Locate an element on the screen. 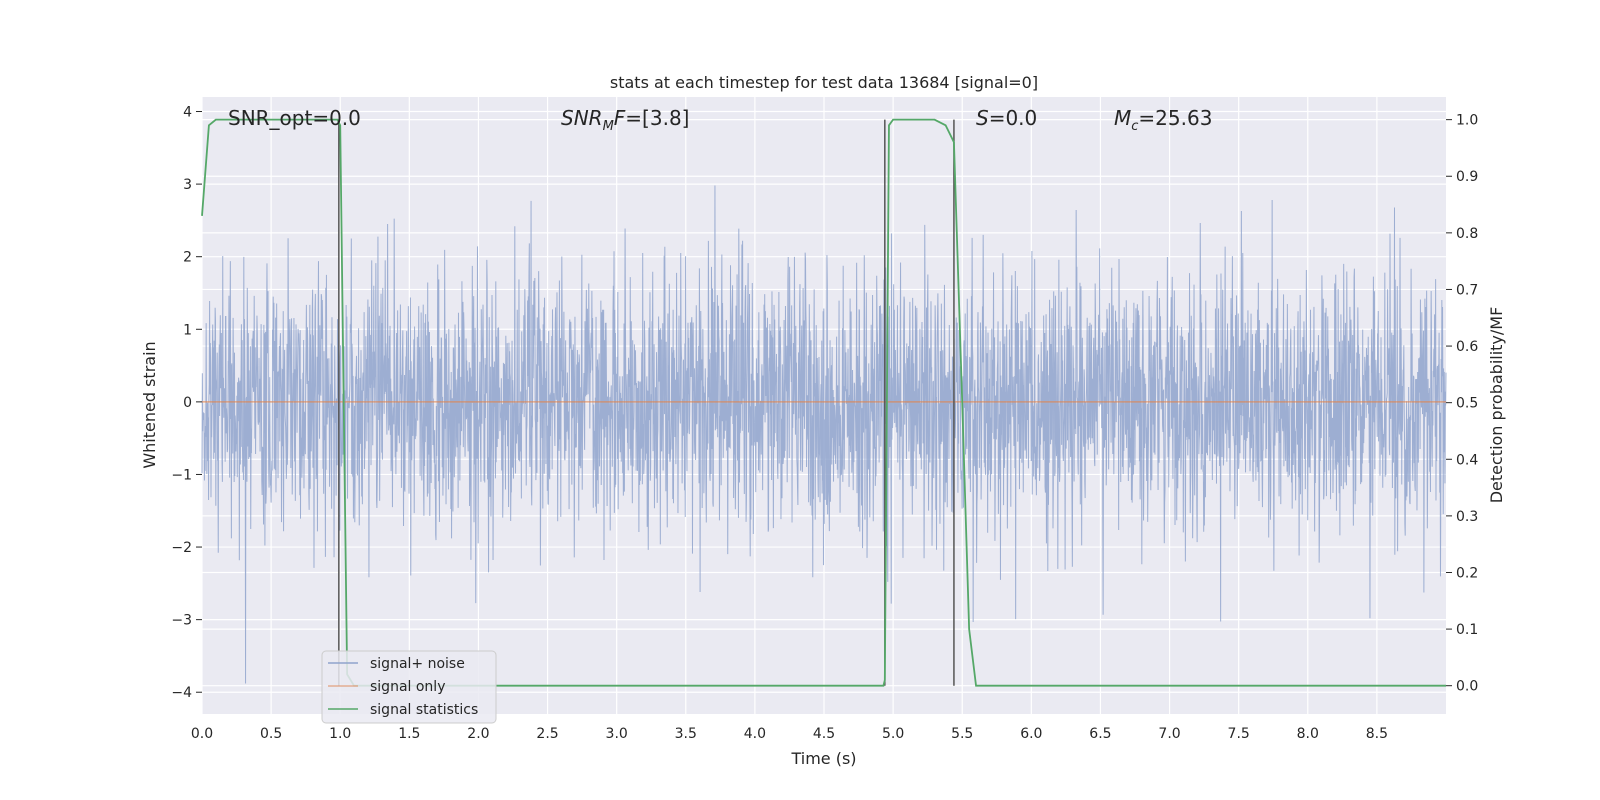 This screenshot has width=1600, height=800. y-axis-label-right: Detection probability/MF is located at coordinates (1496, 405).